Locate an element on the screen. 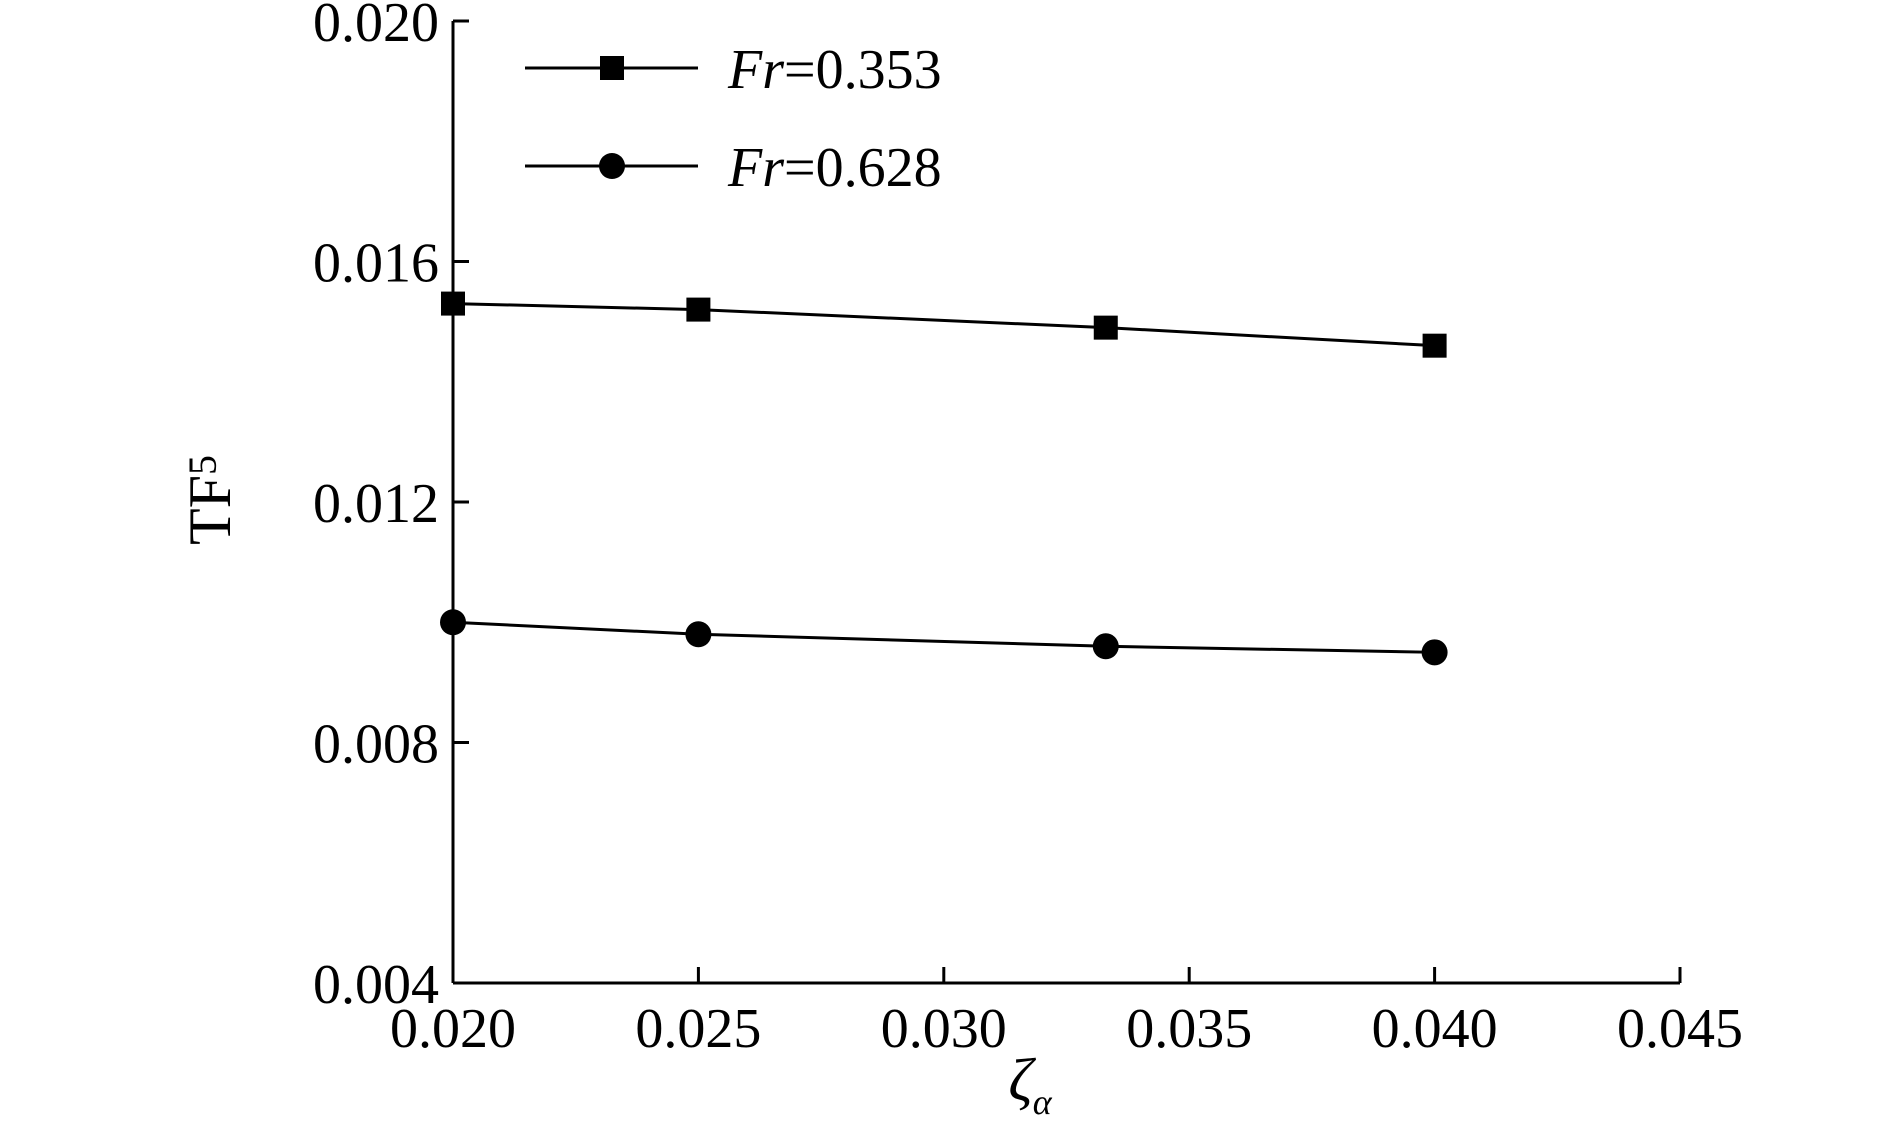 This screenshot has width=1890, height=1124. x-tick-label: 0.020 is located at coordinates (453, 1029).